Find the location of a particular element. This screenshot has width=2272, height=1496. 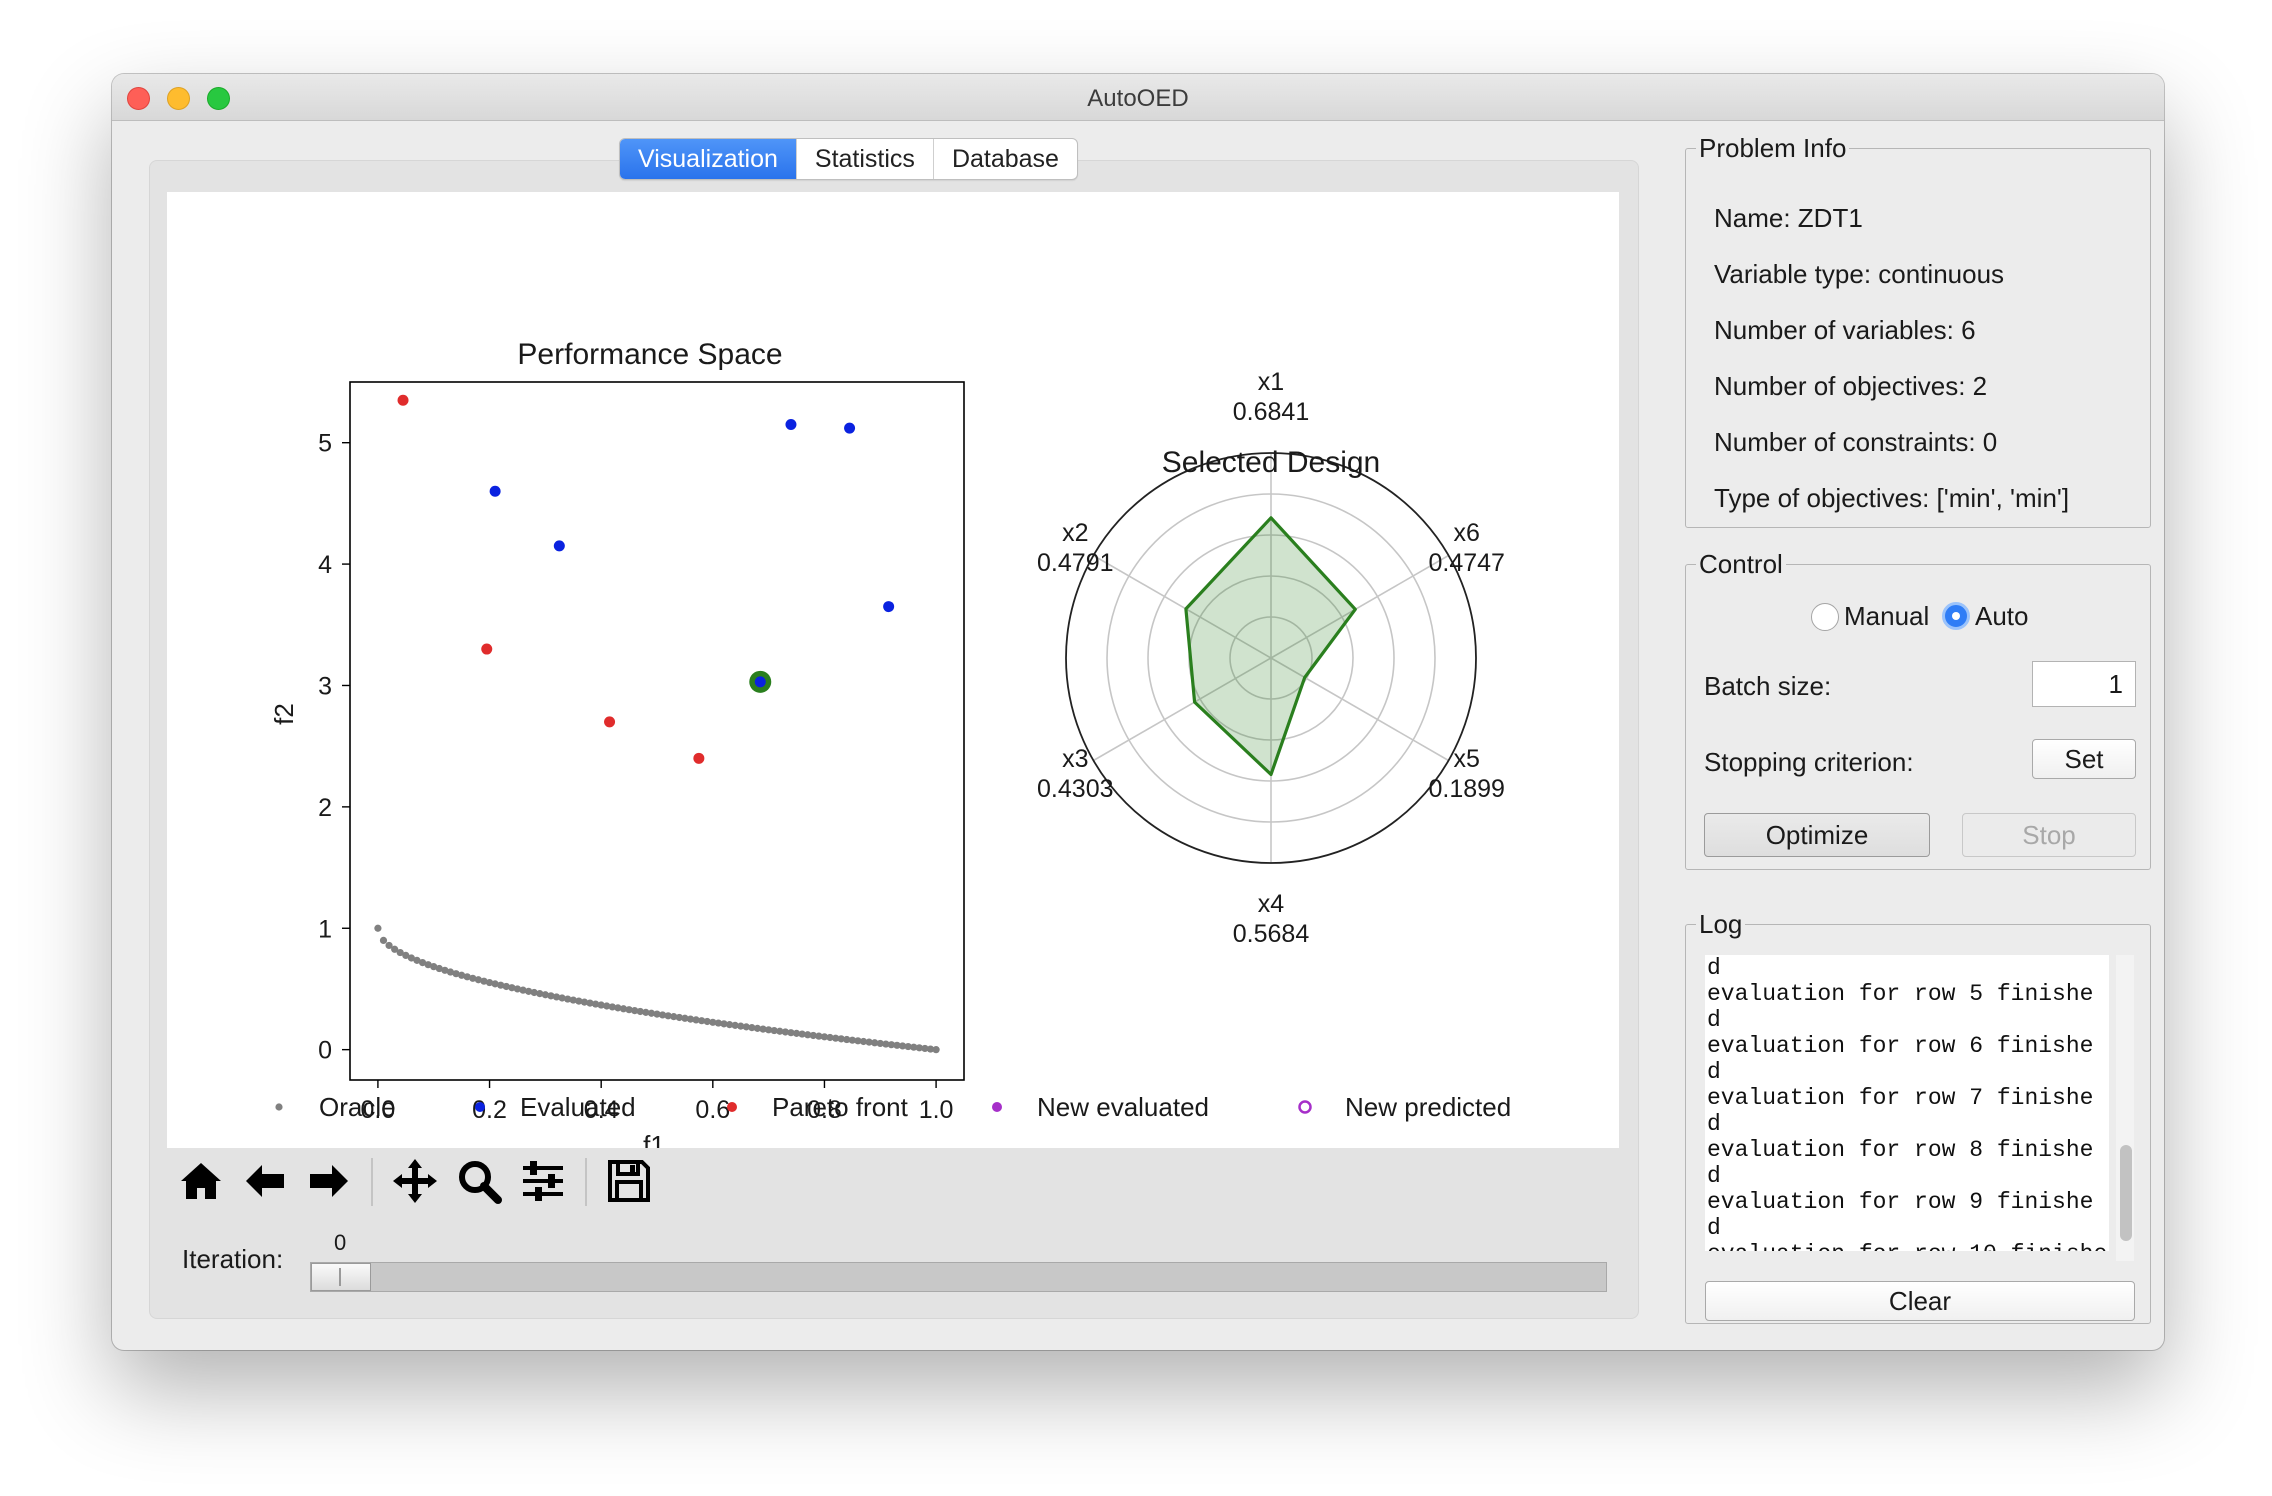

clear-log-button: Clear is located at coordinates (1920, 1301).